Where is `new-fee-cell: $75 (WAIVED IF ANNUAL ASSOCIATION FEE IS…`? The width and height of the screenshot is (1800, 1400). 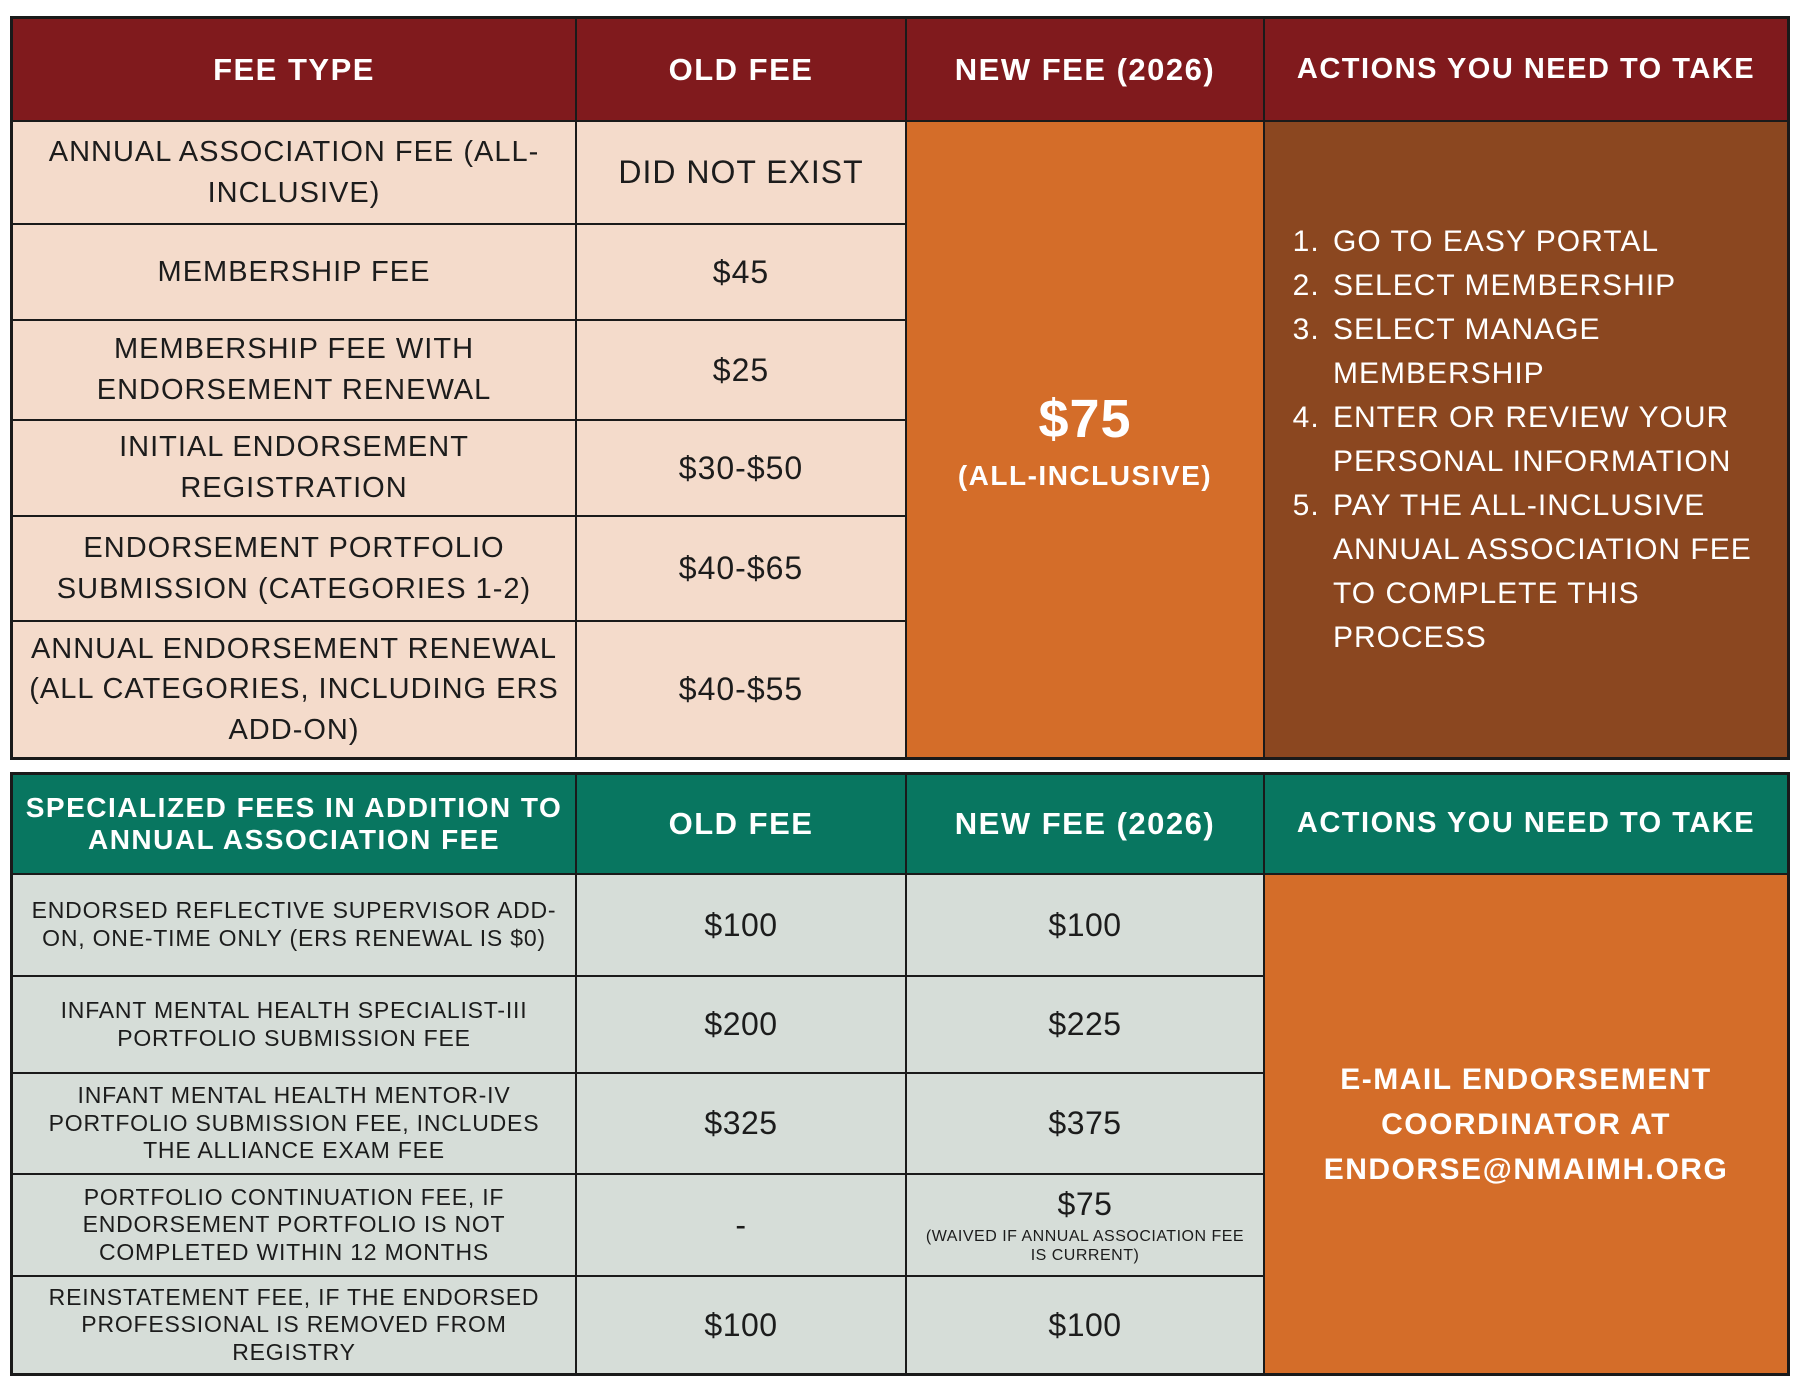
new-fee-cell: $75 (WAIVED IF ANNUAL ASSOCIATION FEE IS… is located at coordinates (1084, 1224).